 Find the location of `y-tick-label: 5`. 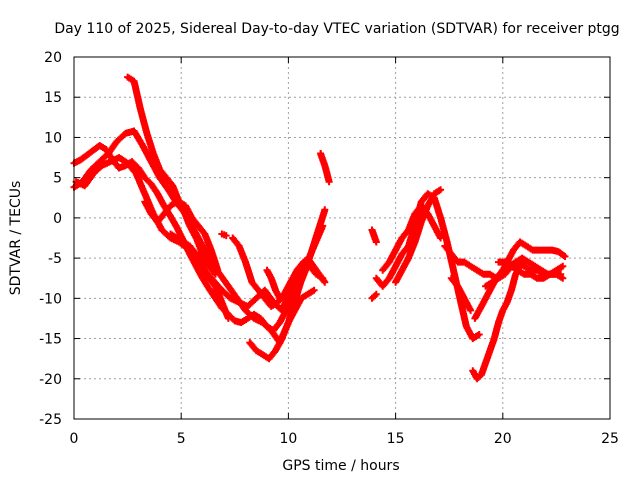

y-tick-label: 5 is located at coordinates (57, 179).